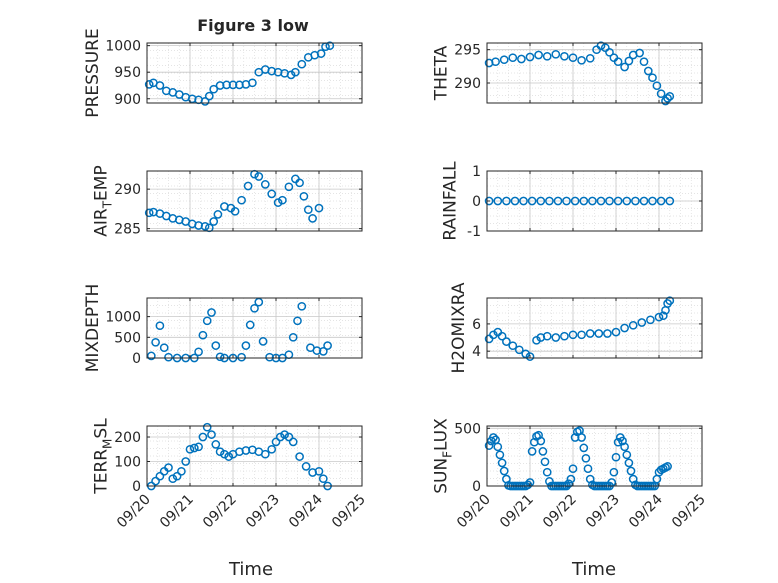 This screenshot has width=778, height=583. I want to click on y-axis-label: THETA, so click(442, 73).